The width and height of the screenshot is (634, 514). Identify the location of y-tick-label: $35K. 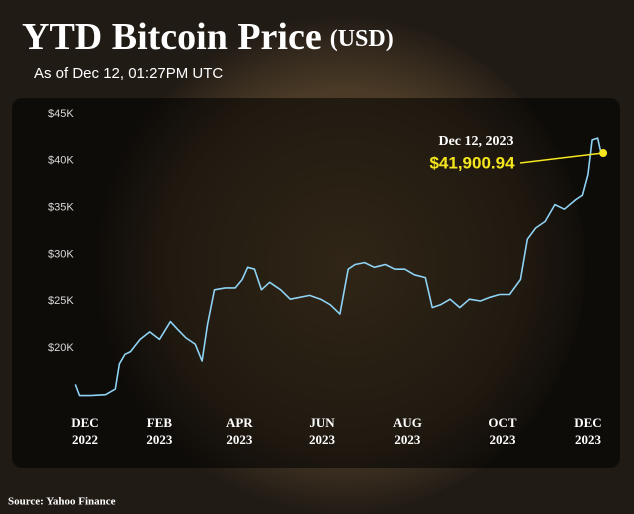
(61, 208).